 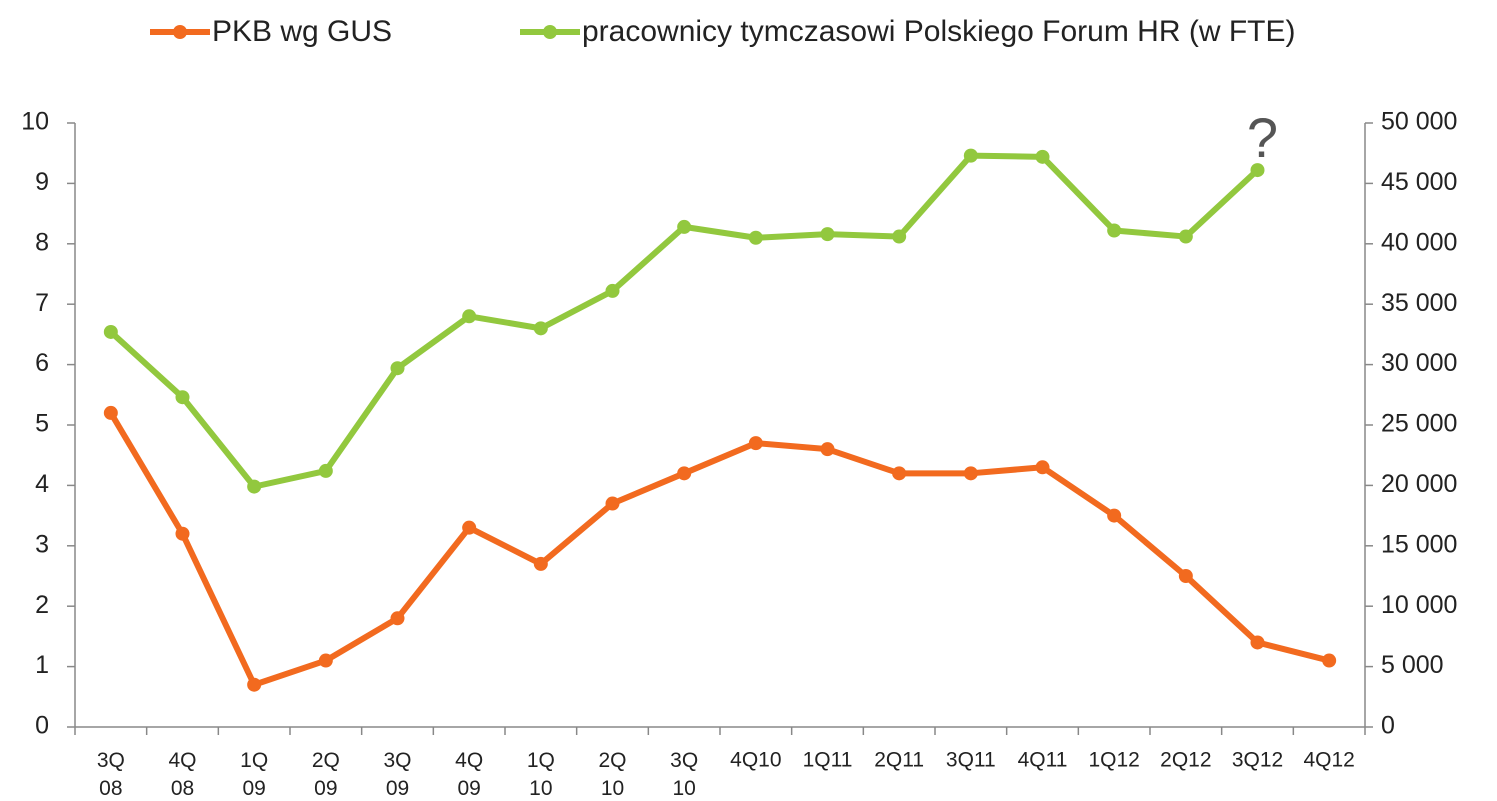 I want to click on x-tick-label: 2Q11, so click(x=899, y=760).